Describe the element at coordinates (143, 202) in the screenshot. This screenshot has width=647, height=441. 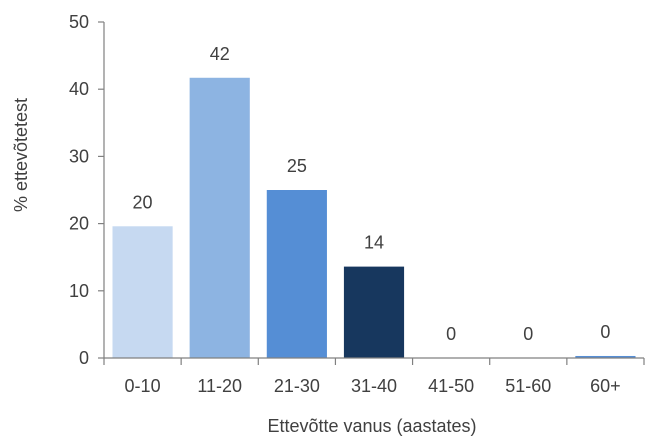
I see `data-label: 20` at that location.